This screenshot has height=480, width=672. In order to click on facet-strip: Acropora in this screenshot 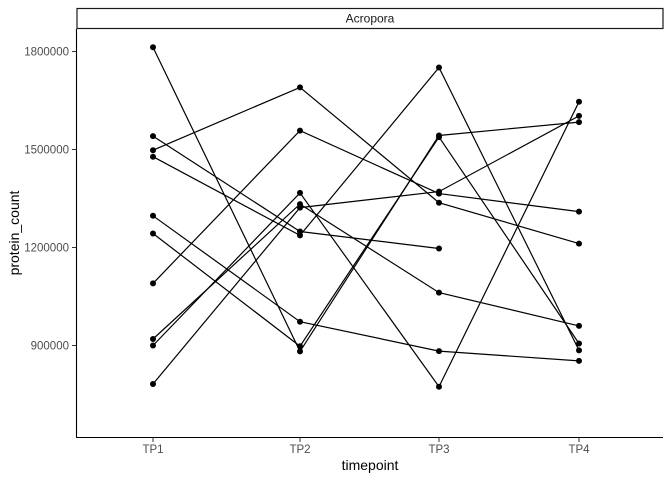, I will do `click(370, 18)`.